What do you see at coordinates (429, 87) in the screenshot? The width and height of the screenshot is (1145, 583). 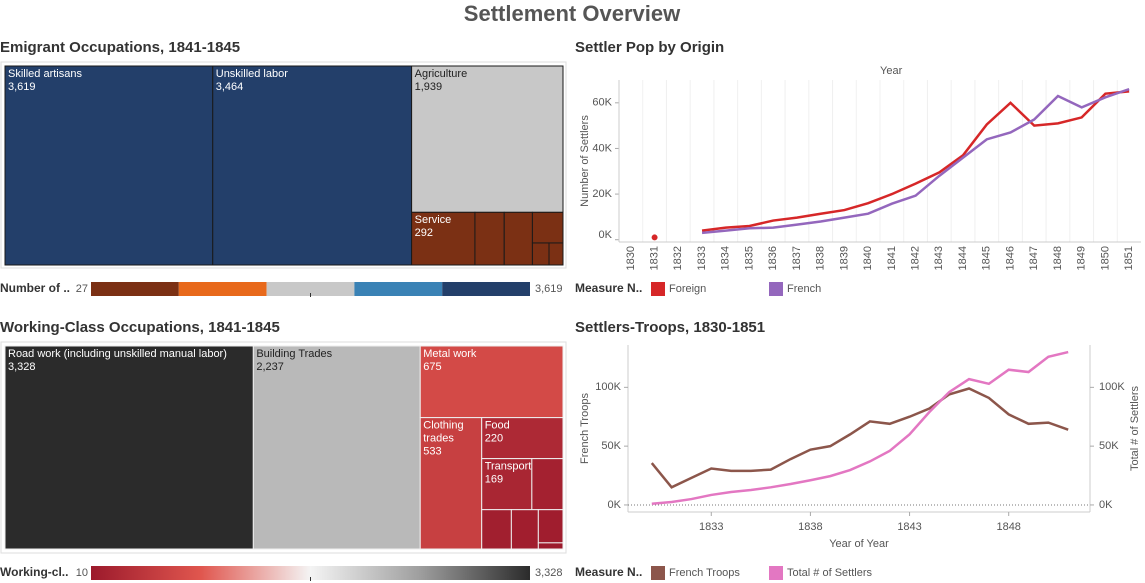 I see `cell-value: 1,939` at bounding box center [429, 87].